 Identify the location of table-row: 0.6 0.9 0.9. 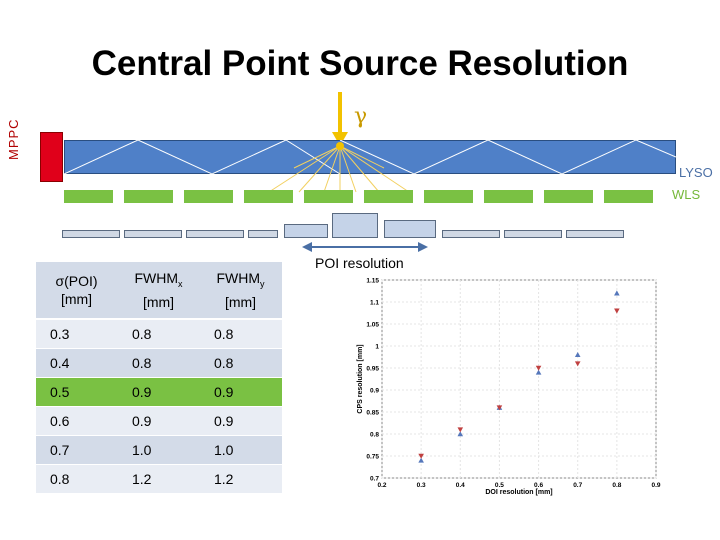
(159, 421).